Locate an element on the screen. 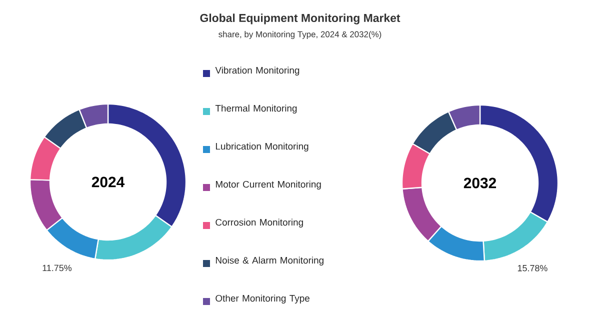 This screenshot has height=331, width=600. chart-subtitle: share, by Monitoring Type, 2024 & 2032(%) is located at coordinates (300, 35).